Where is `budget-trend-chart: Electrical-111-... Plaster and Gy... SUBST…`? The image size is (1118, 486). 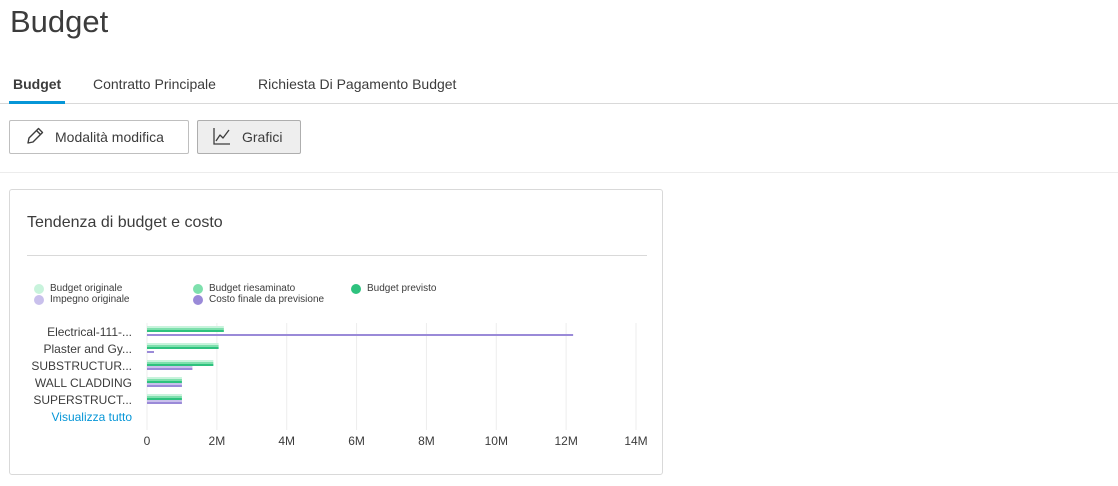 budget-trend-chart: Electrical-111-... Plaster and Gy... SUBST… is located at coordinates (339, 385).